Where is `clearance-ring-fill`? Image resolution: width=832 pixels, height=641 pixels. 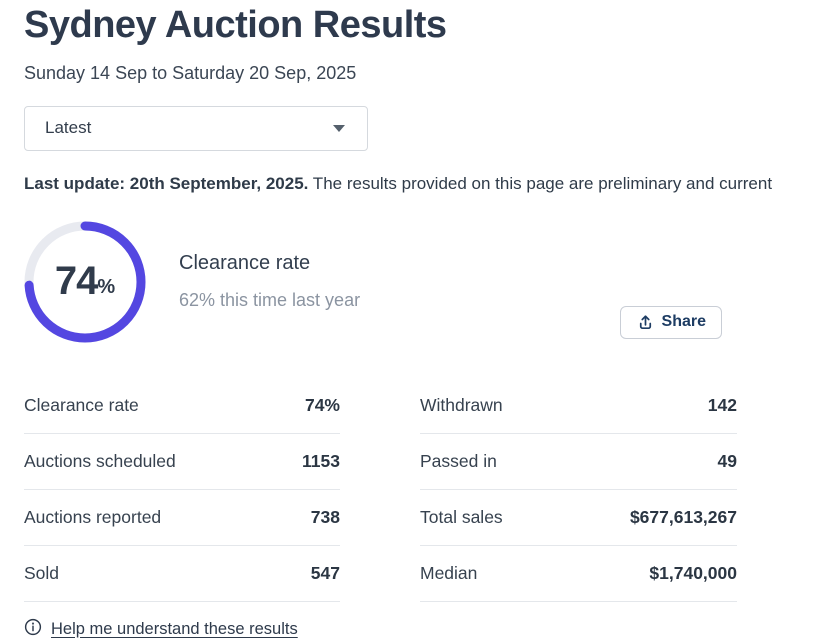 clearance-ring-fill is located at coordinates (85, 282).